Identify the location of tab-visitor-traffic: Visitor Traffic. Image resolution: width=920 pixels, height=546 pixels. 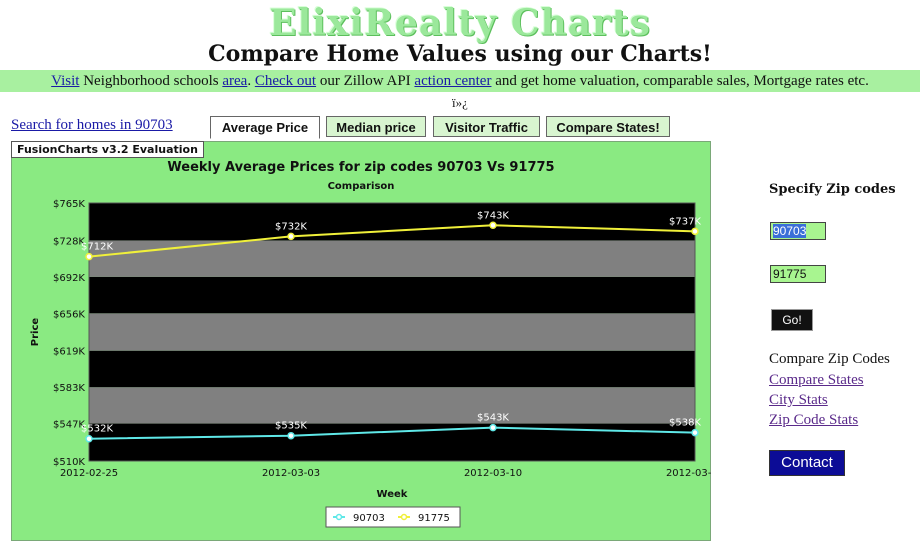
(486, 126).